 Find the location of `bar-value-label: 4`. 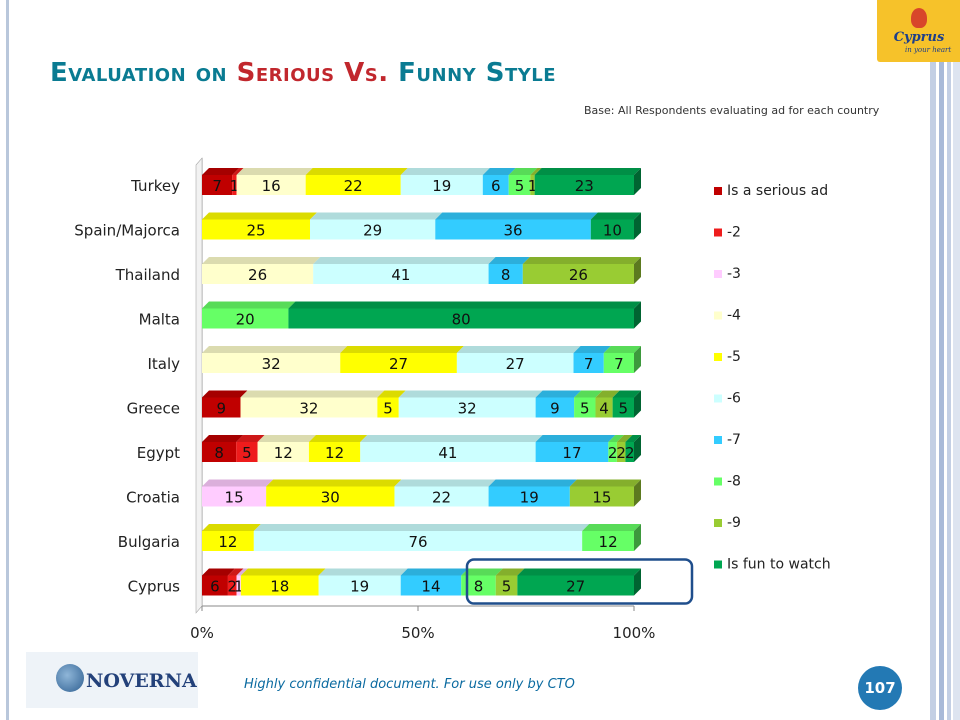

bar-value-label: 4 is located at coordinates (604, 409).